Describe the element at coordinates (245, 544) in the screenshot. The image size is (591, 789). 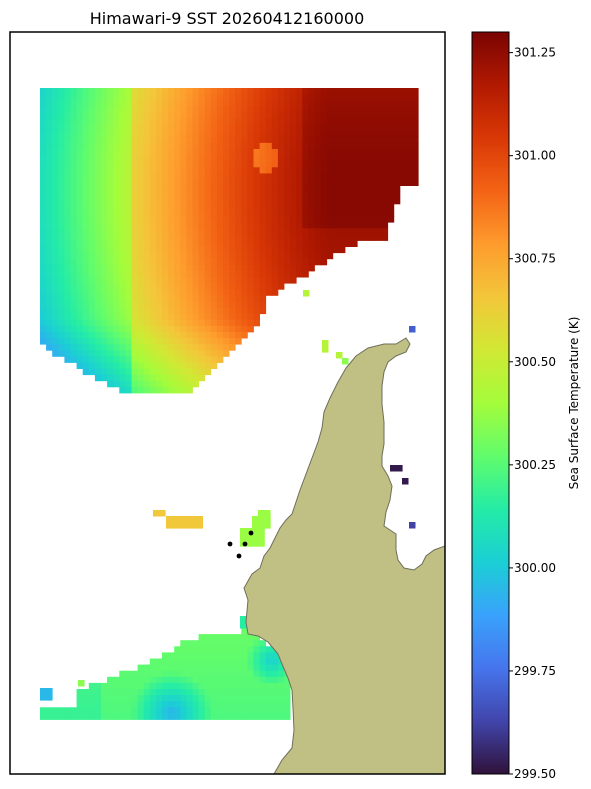
I see `marker-point` at that location.